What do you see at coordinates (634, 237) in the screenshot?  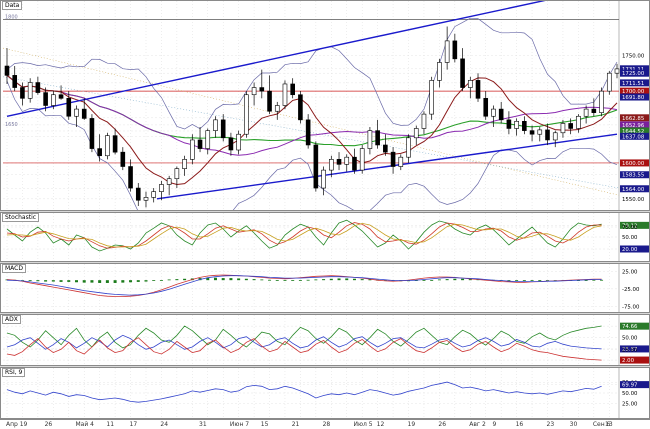 I see `stochastic-axis-bg` at bounding box center [634, 237].